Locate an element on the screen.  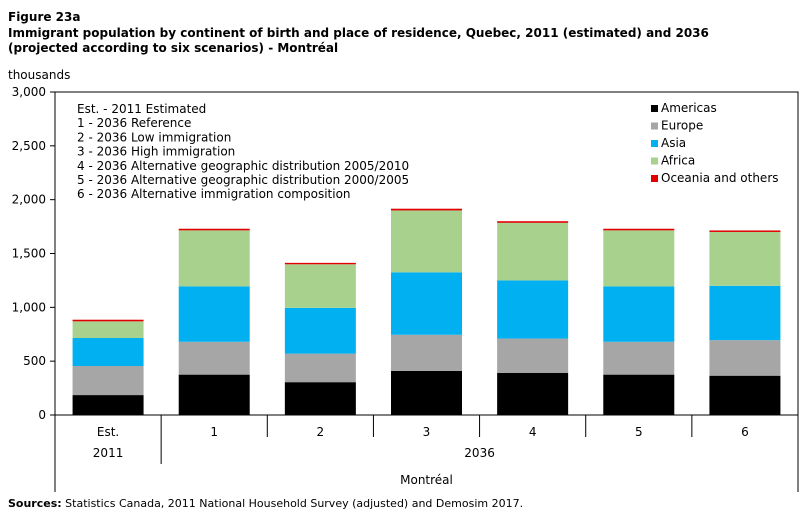
scenario-note: 2 - 2036 Low immigration is located at coordinates (154, 137).